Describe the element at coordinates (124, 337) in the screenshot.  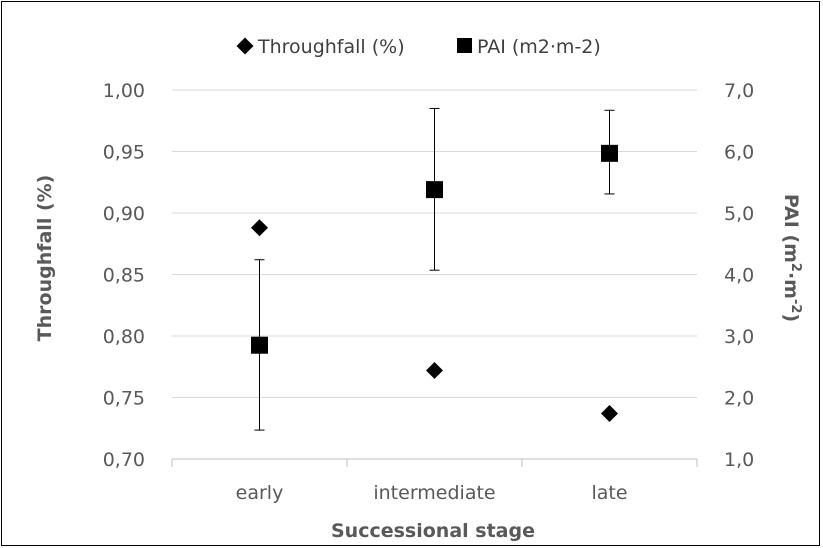
I see `y-tick-label: 0,80` at that location.